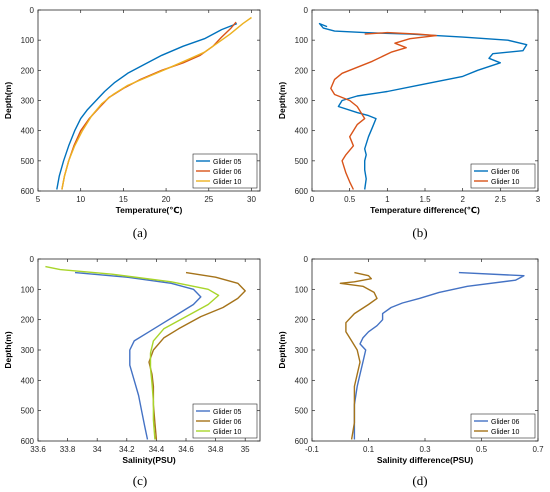 This screenshot has height=492, width=550. What do you see at coordinates (462, 199) in the screenshot?
I see `x-tick-label: 2` at bounding box center [462, 199].